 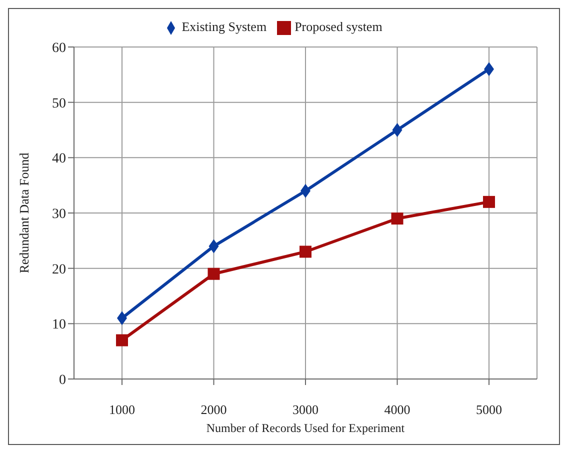 I want to click on x-tick-label: 2000, so click(x=213, y=410).